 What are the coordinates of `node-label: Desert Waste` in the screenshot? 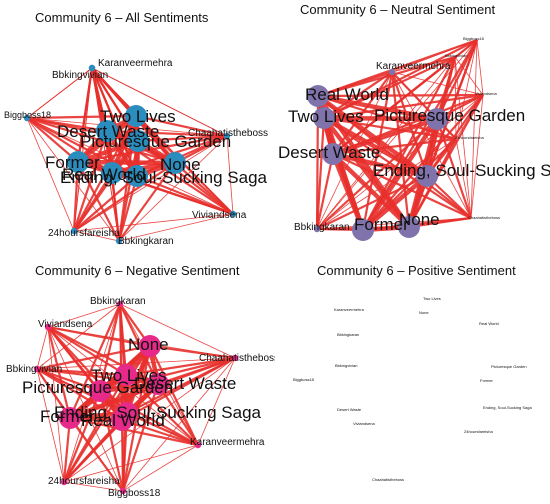 It's located at (185, 383).